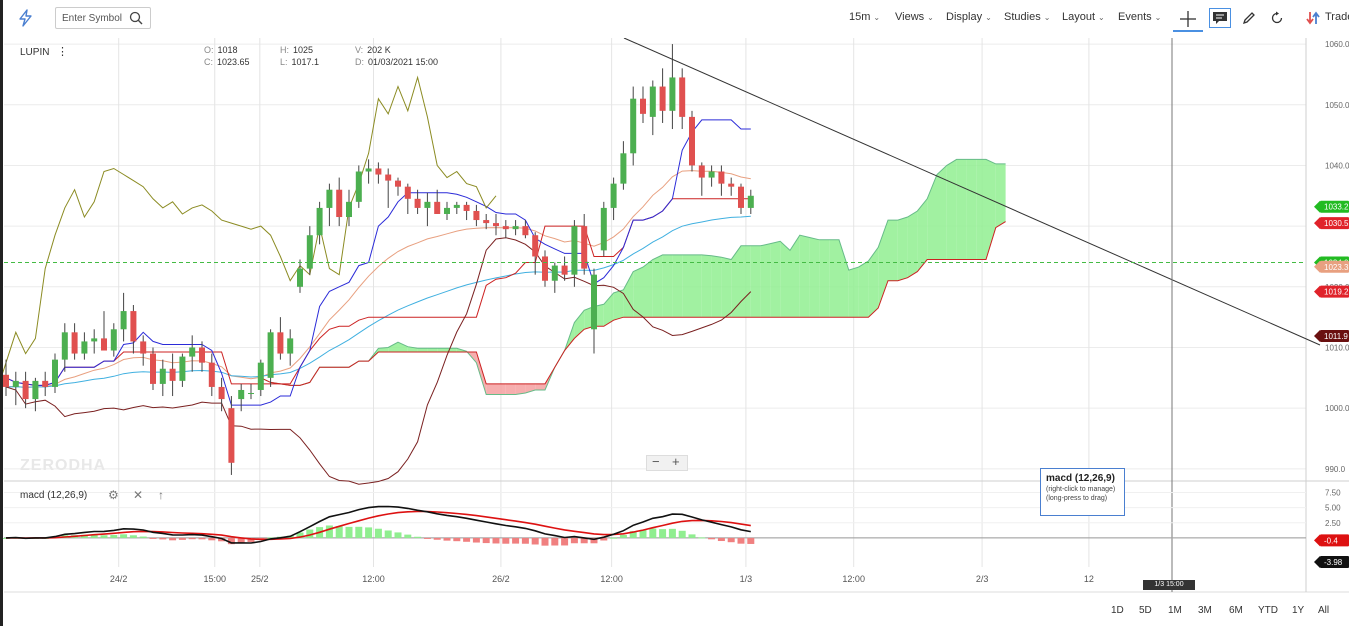 This screenshot has width=1349, height=626. I want to click on price-tag: 1033.2, so click(1331, 206).